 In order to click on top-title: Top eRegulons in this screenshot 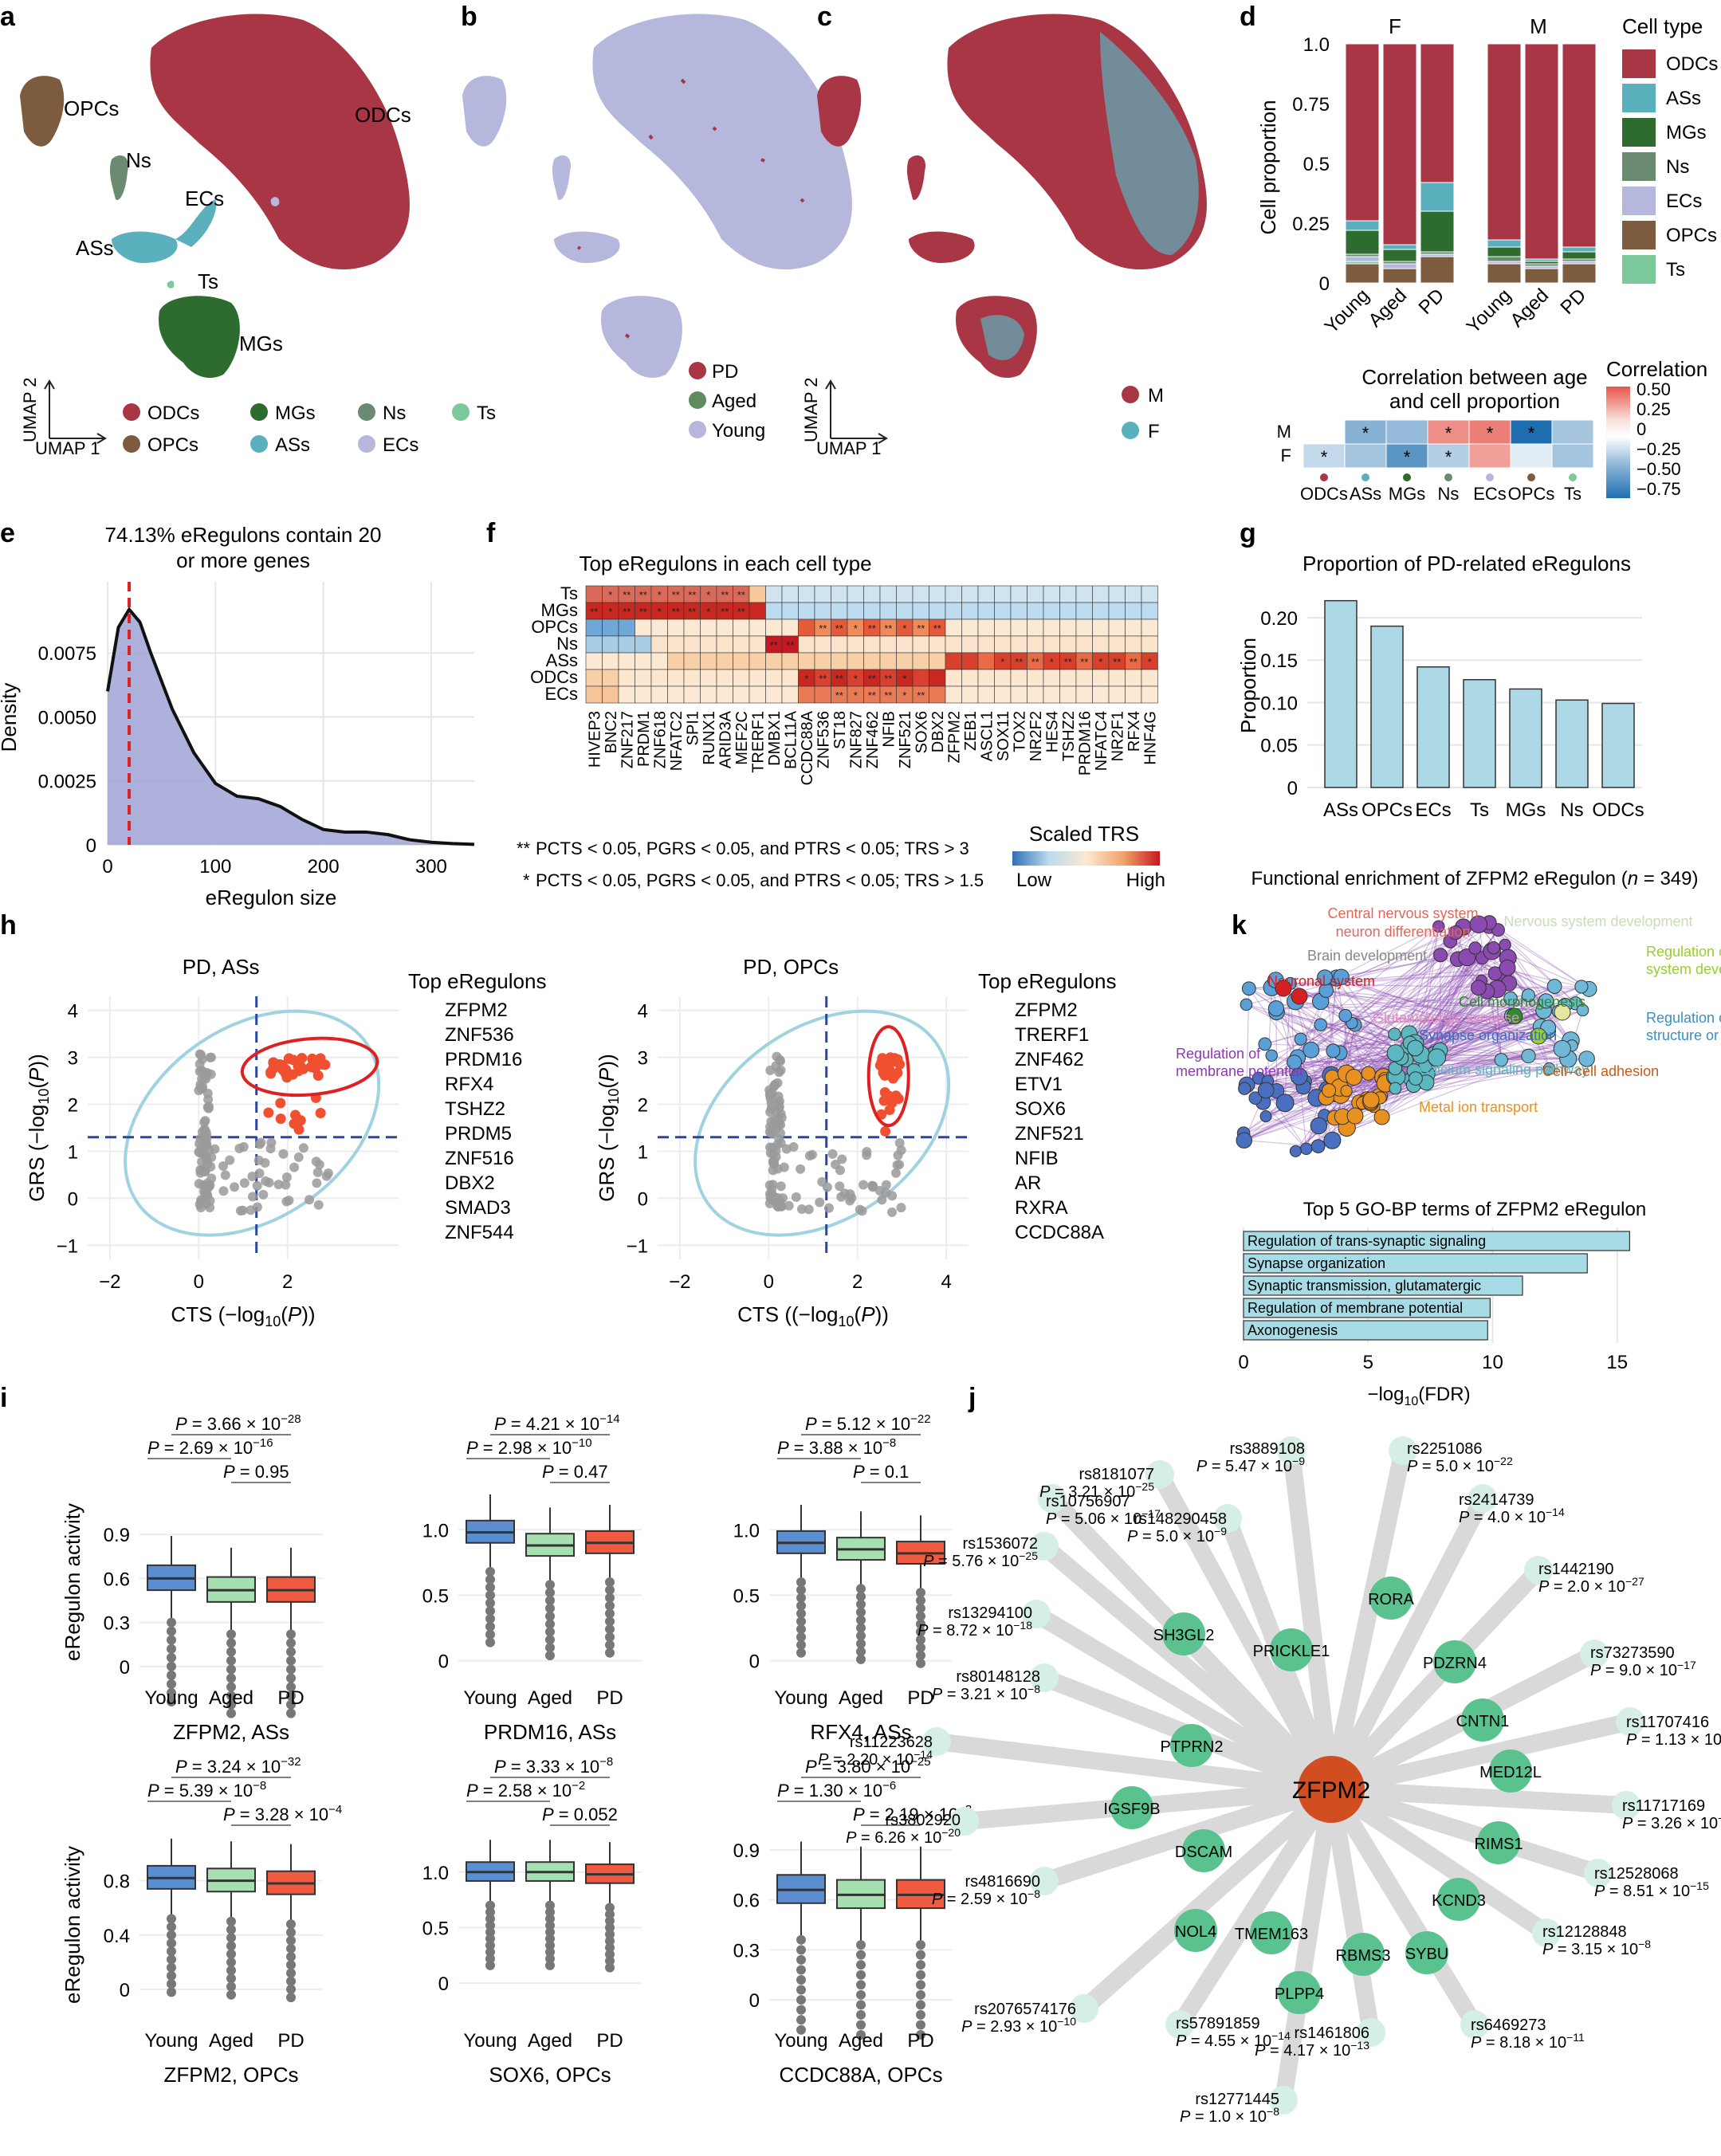, I will do `click(477, 981)`.